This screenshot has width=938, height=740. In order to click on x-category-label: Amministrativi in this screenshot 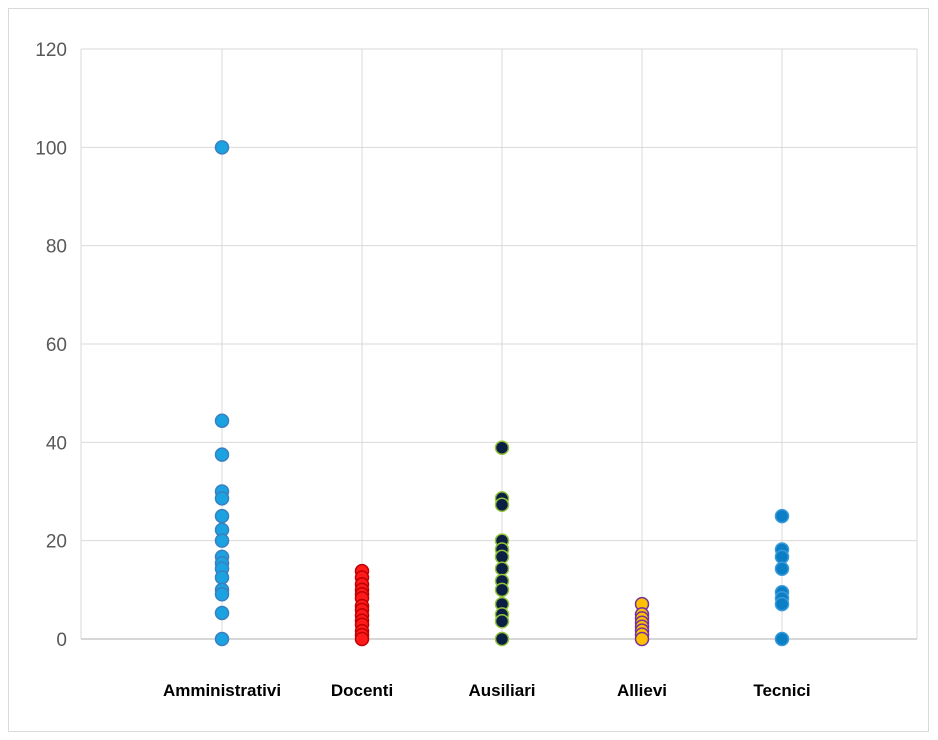, I will do `click(222, 690)`.